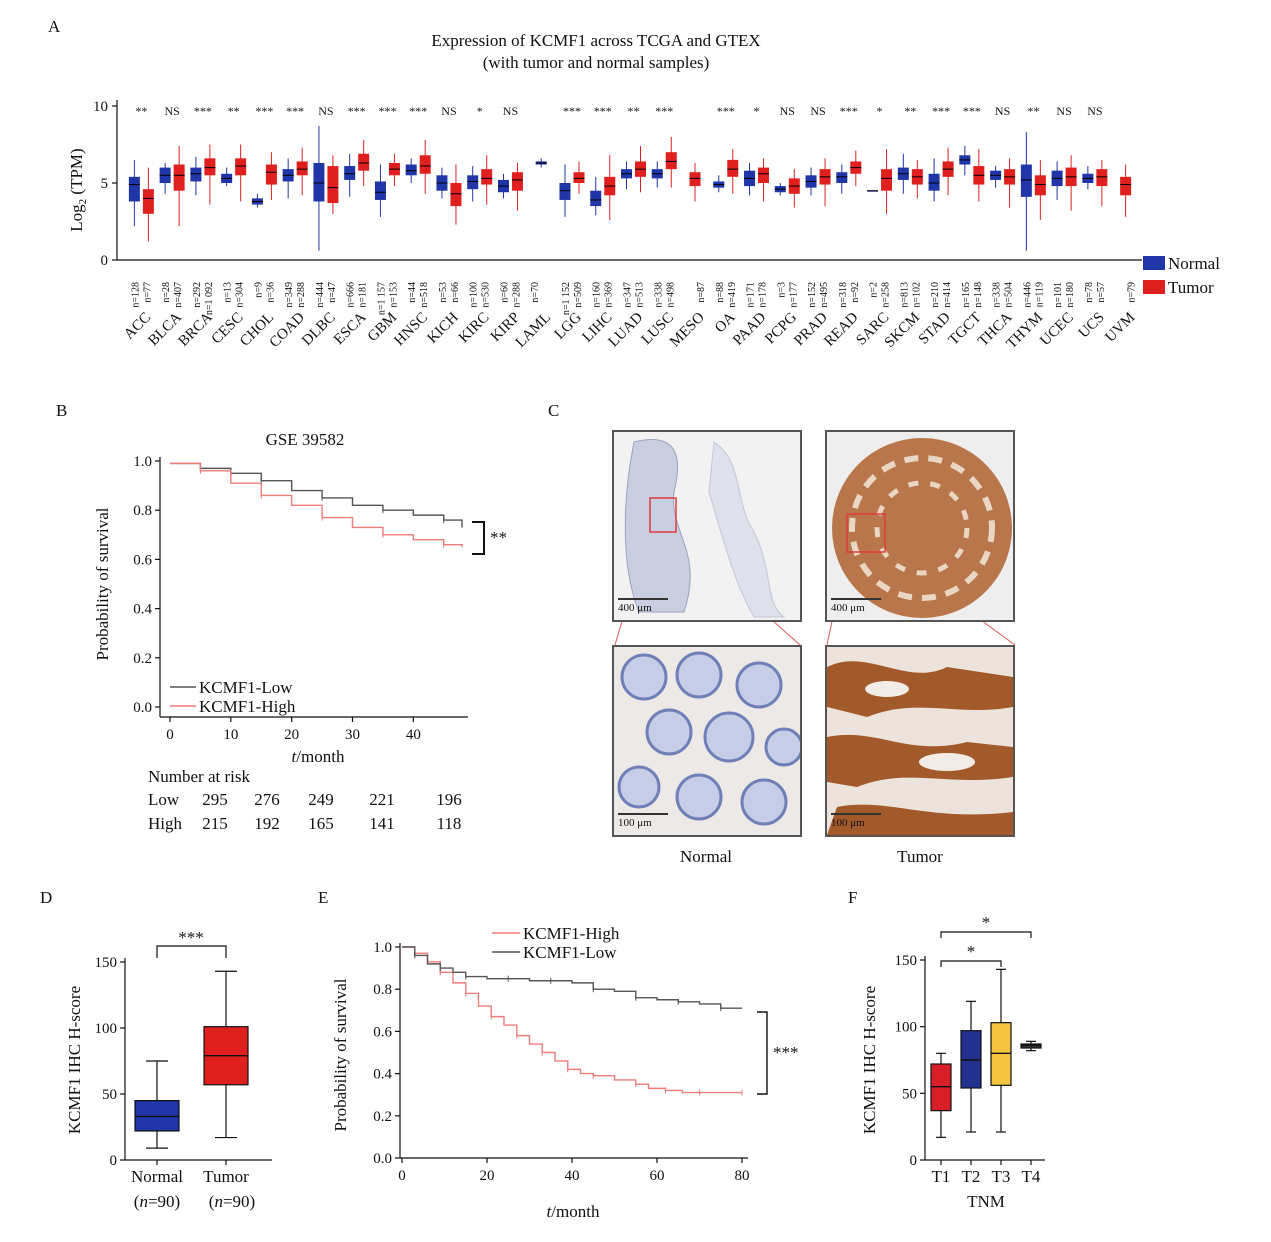  Describe the element at coordinates (578, 295) in the screenshot. I see `a-n-tumor: n=509` at that location.